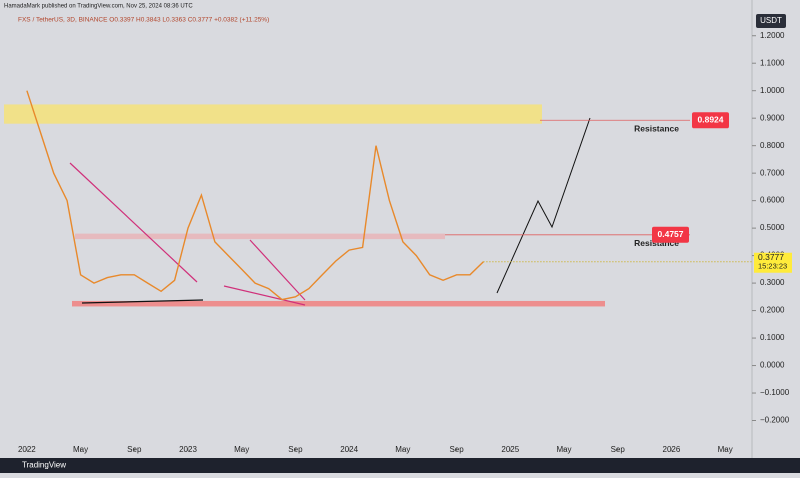  What do you see at coordinates (27, 449) in the screenshot?
I see `x-tick-label: 2022` at bounding box center [27, 449].